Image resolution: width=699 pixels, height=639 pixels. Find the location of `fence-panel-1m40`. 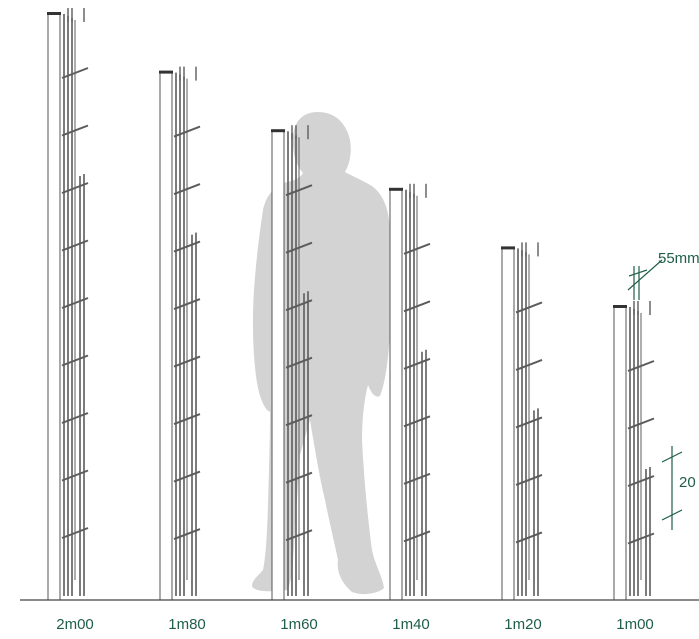

fence-panel-1m40 is located at coordinates (409, 392).